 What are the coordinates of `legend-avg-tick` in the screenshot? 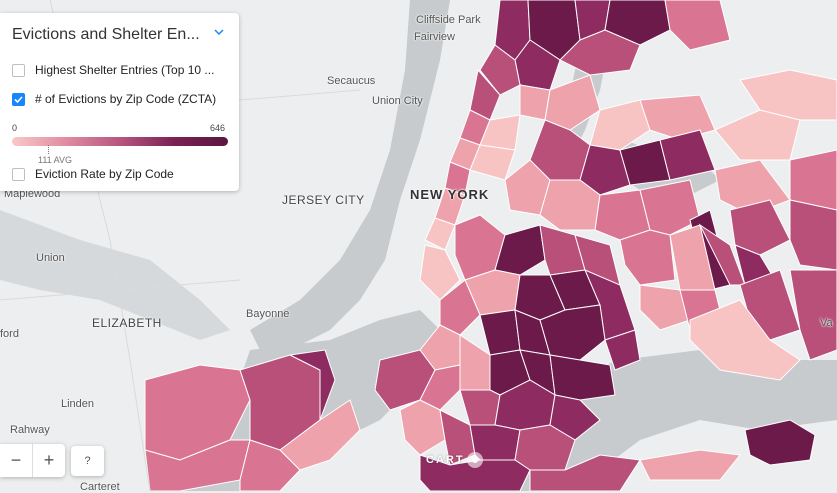 It's located at (49, 149).